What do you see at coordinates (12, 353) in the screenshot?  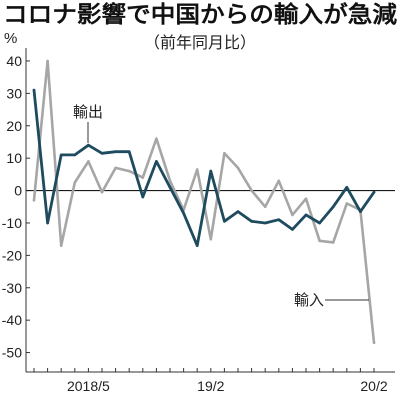 I see `y-tick-label: -50` at bounding box center [12, 353].